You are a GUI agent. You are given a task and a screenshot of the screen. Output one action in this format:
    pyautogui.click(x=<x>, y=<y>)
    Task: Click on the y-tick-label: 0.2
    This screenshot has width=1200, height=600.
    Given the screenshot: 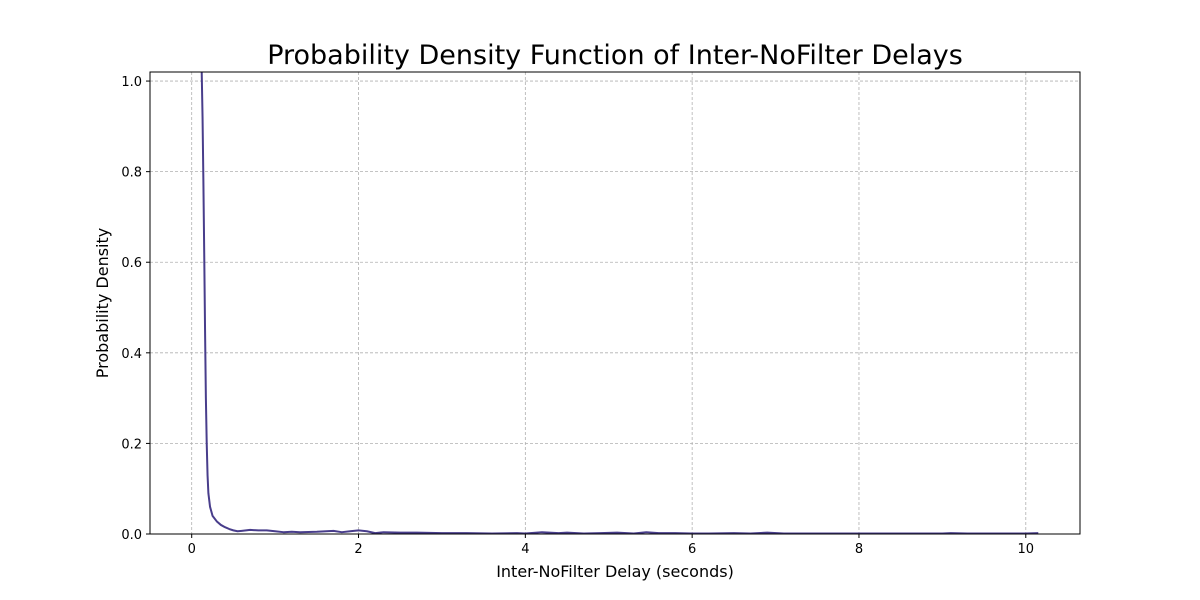 What is the action you would take?
    pyautogui.click(x=131, y=444)
    